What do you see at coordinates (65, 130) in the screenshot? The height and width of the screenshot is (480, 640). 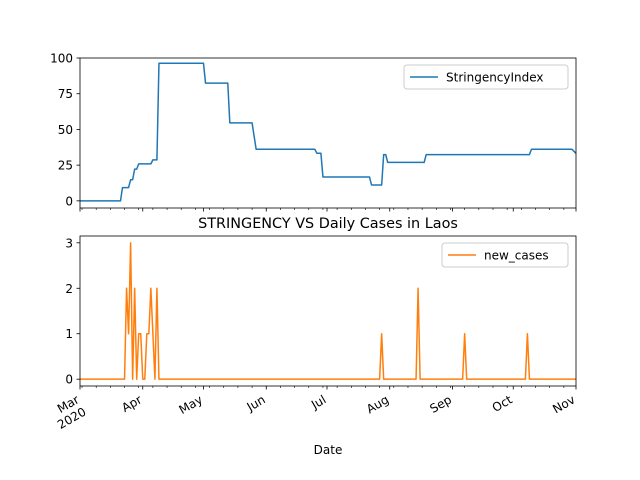 I see `y-tick-label: 50` at bounding box center [65, 130].